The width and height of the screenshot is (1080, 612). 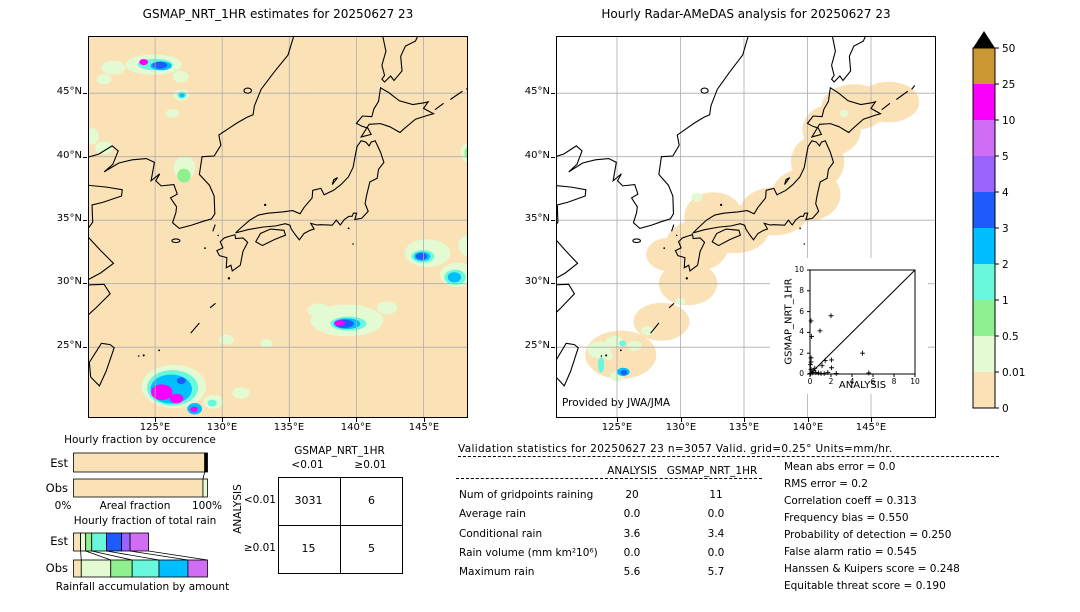 I want to click on contingency-cell-10: 15, so click(x=308, y=548).